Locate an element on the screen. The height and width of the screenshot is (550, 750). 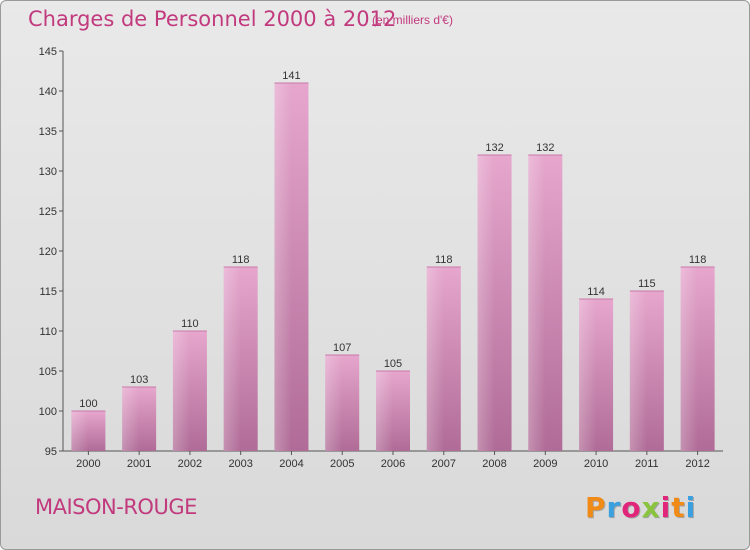
y-tick-label: 135 is located at coordinates (48, 132).